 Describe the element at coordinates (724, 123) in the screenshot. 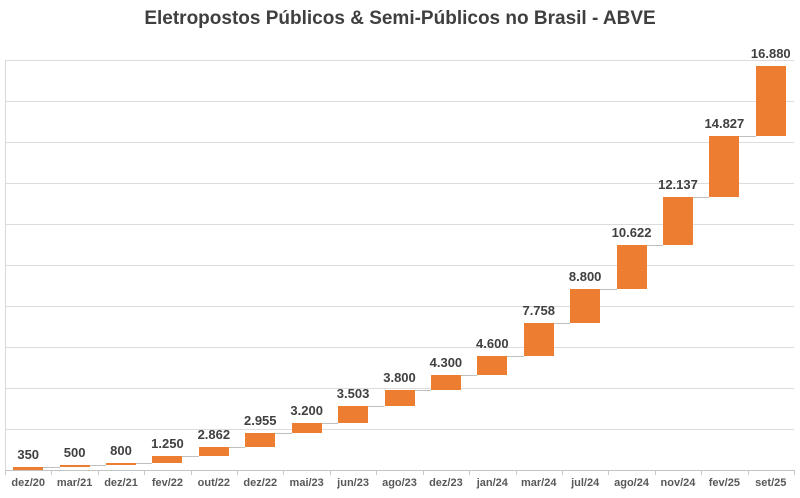

I see `bar-value-label: 14.827` at that location.